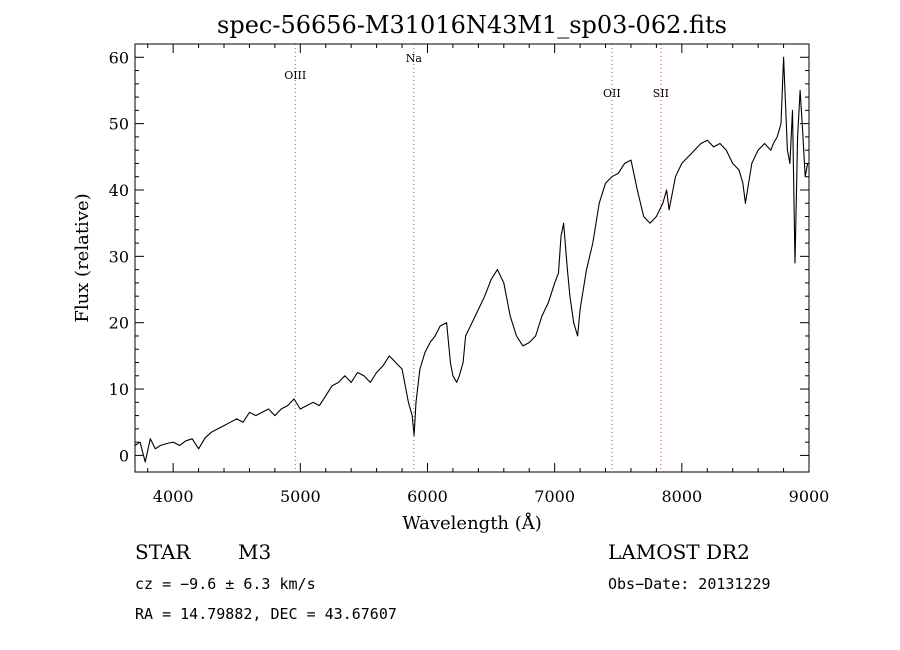 This screenshot has height=650, width=900. I want to click on y-tick-label: 0, so click(124, 455).